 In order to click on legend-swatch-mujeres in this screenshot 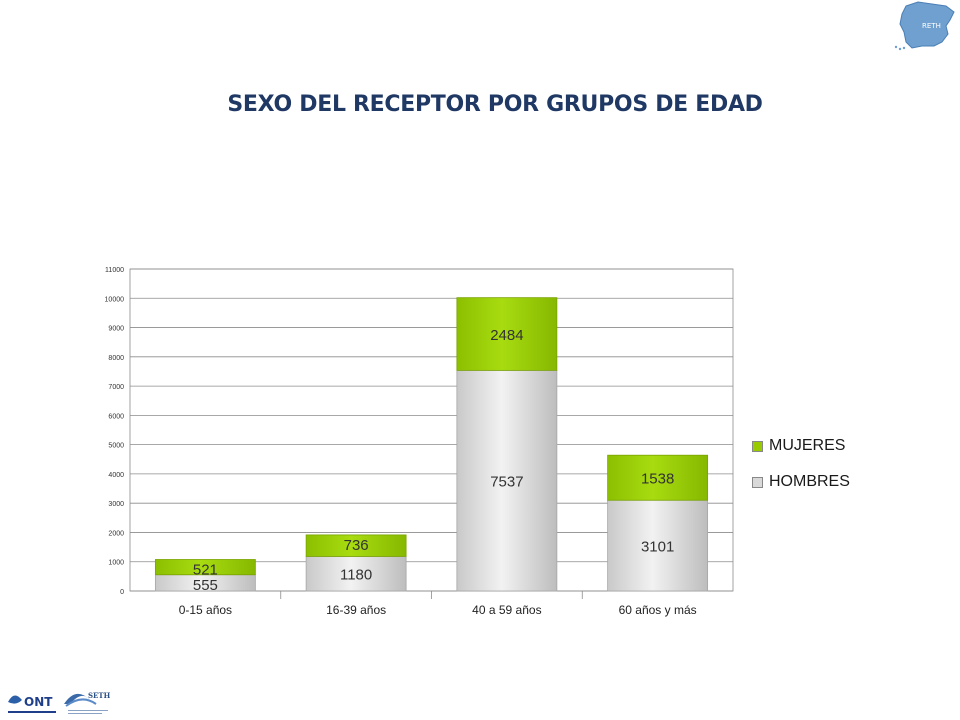, I will do `click(757, 446)`.